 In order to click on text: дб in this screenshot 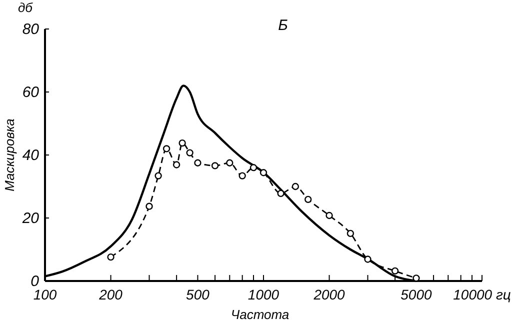, I will do `click(26, 7)`.